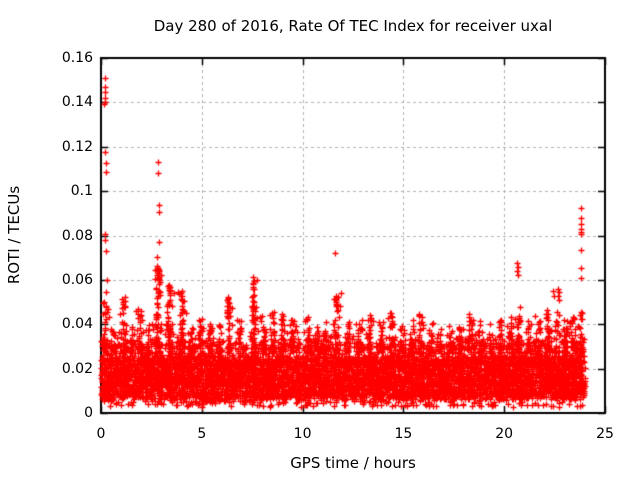  I want to click on x-tick-label: 10, so click(302, 434).